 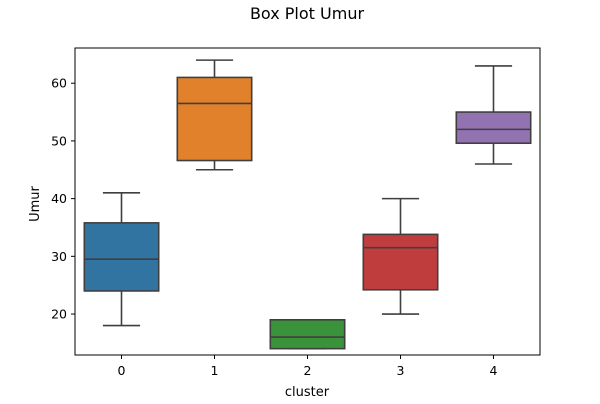 I want to click on x-tick-label-1: 1, so click(x=215, y=370).